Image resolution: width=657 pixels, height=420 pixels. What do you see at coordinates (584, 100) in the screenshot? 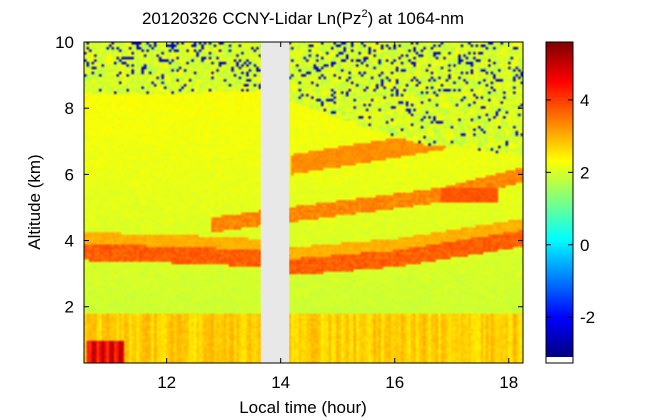
I see `colorbar-tick-label: 4` at bounding box center [584, 100].